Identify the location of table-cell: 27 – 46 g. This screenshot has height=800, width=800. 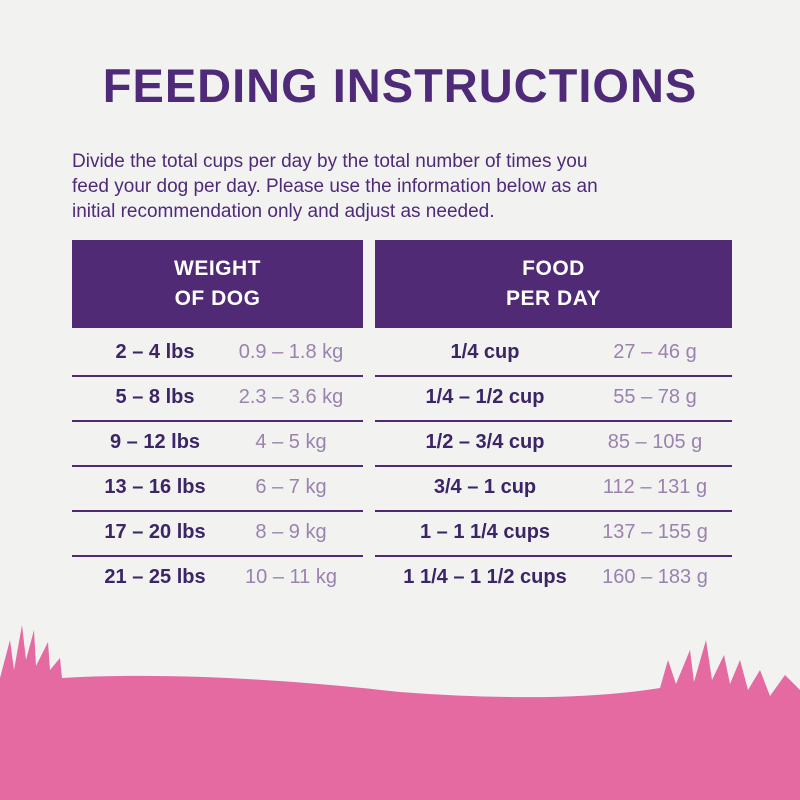
(655, 352).